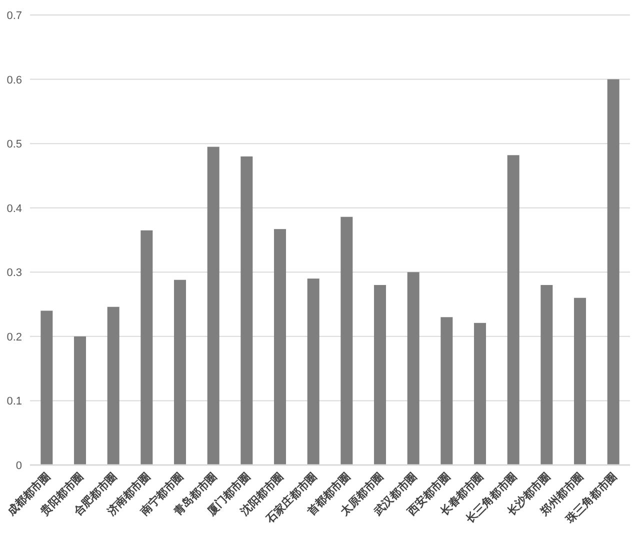 The height and width of the screenshot is (533, 640). Describe the element at coordinates (14, 337) in the screenshot. I see `y-tick-label: 0.2` at that location.